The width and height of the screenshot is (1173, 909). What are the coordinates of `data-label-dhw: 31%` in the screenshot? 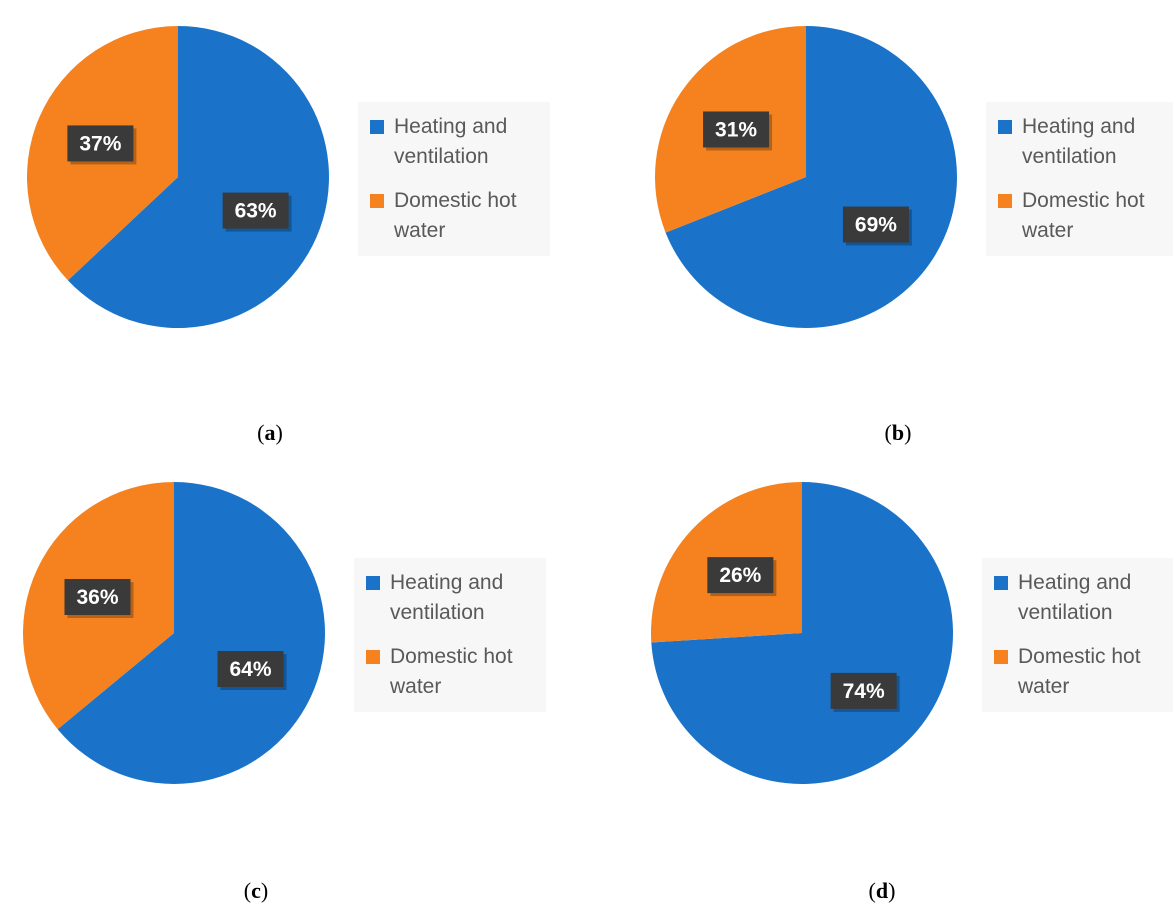 It's located at (738, 131).